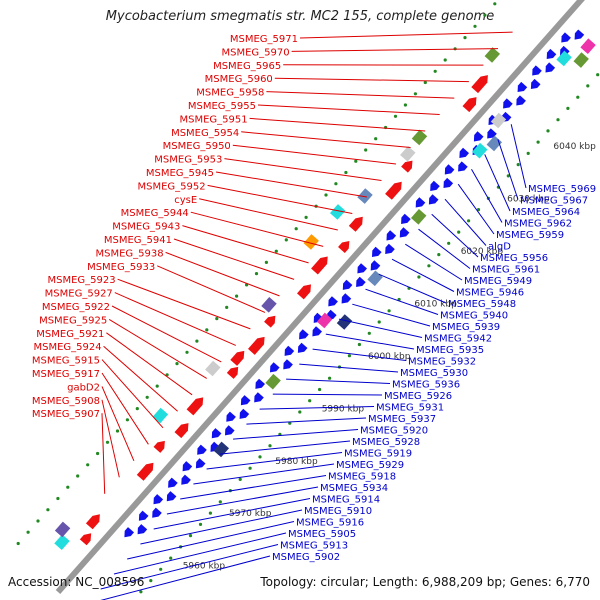  What do you see at coordinates (83, 387) in the screenshot?
I see `gene-label-left: gabD2` at bounding box center [83, 387].